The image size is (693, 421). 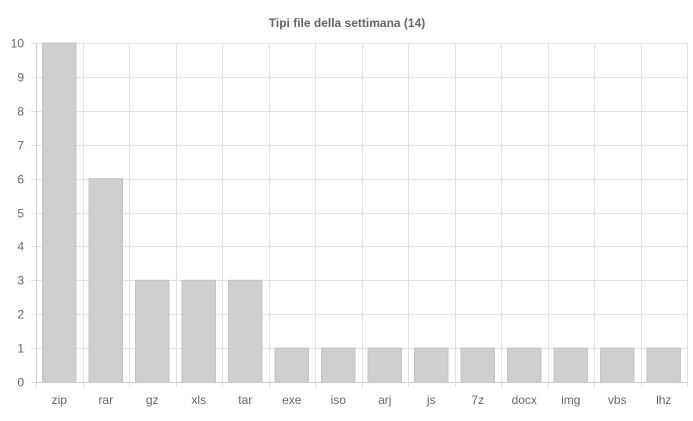 I want to click on x-tick-label-js: js, so click(x=431, y=400).